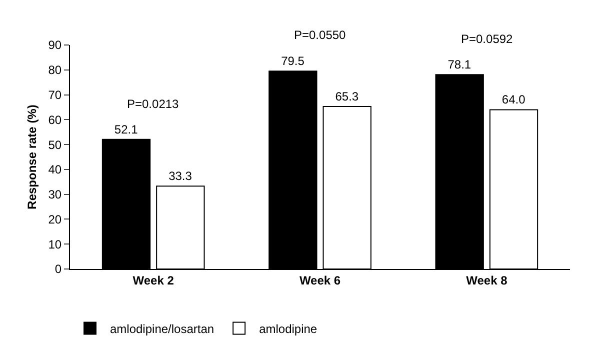 Image resolution: width=600 pixels, height=359 pixels. What do you see at coordinates (487, 39) in the screenshot?
I see `annotation: P=0.0592` at bounding box center [487, 39].